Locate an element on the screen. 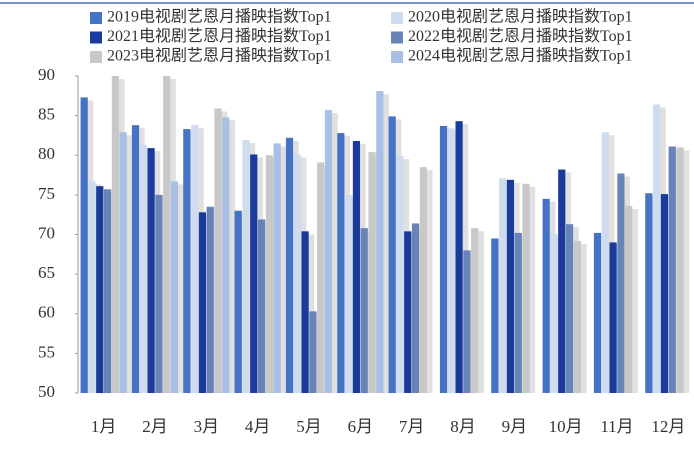 This screenshot has width=694, height=454. y-tick-label: 85 is located at coordinates (46, 114).